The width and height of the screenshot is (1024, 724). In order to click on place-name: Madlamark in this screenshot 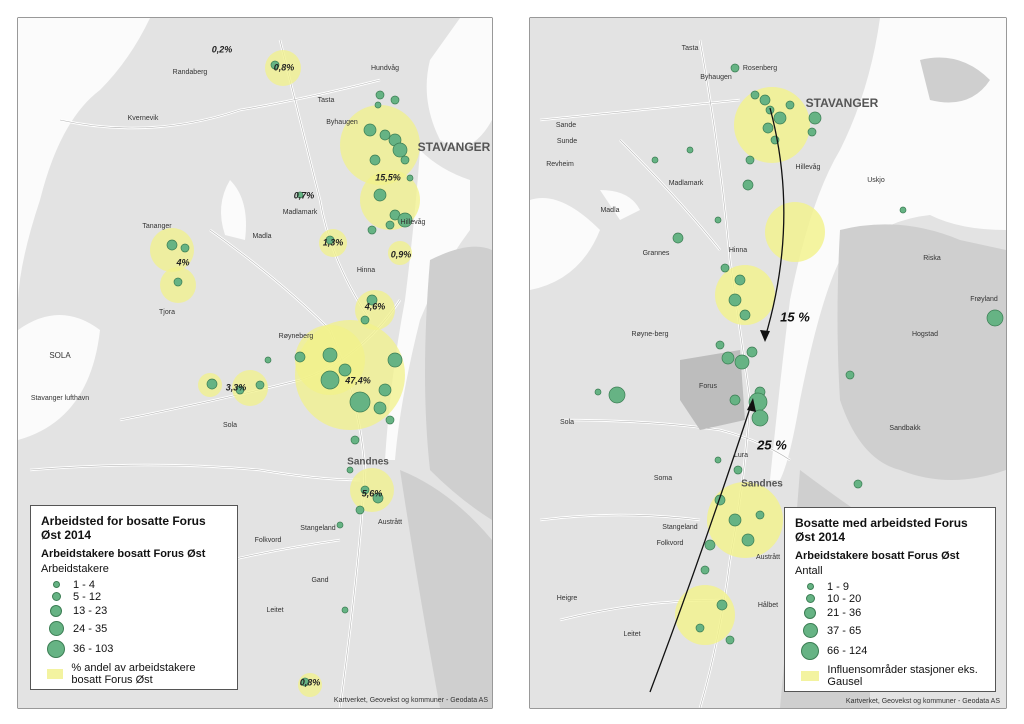, I will do `click(686, 183)`.